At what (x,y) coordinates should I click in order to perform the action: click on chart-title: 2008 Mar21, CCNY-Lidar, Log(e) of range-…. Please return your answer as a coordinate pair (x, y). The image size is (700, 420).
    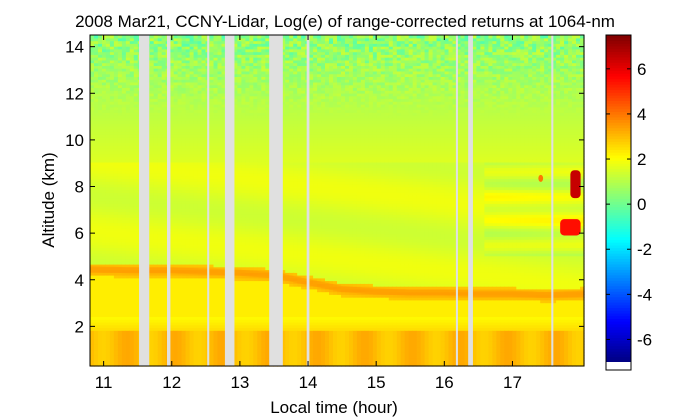
    Looking at the image, I should click on (345, 21).